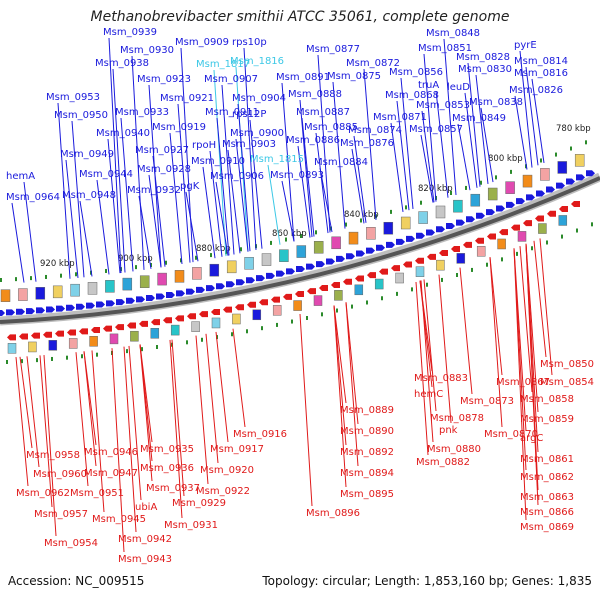 Image resolution: width=600 pixels, height=600 pixels. I want to click on reverse-gene-label: Msm_0922, so click(223, 491).